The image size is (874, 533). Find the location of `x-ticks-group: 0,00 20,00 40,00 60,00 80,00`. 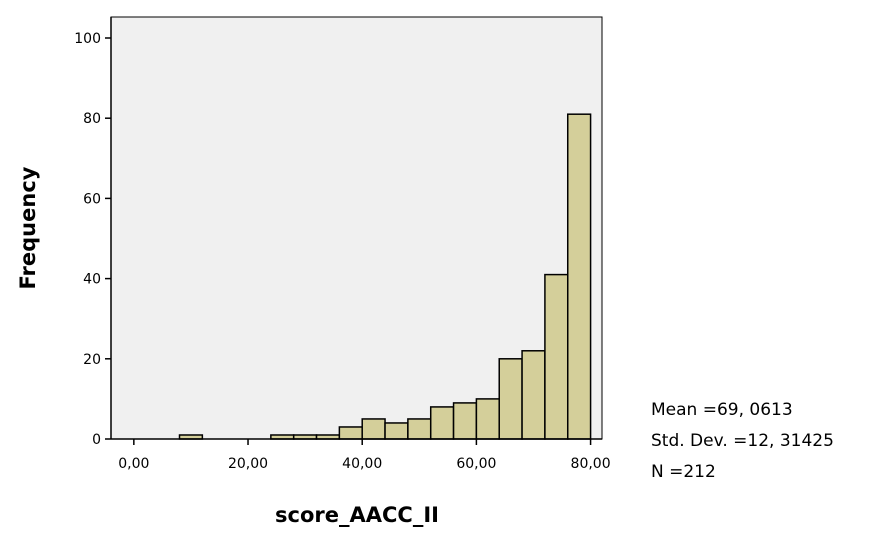

x-ticks-group: 0,00 20,00 40,00 60,00 80,00 is located at coordinates (364, 455).